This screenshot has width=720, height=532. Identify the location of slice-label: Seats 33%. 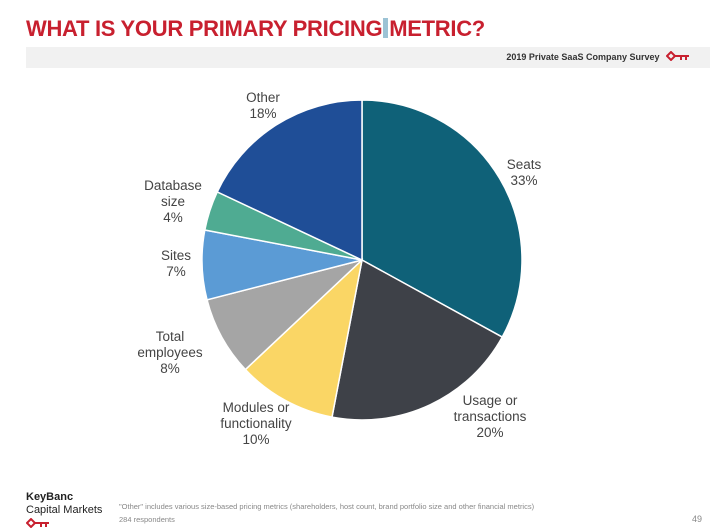
(524, 172).